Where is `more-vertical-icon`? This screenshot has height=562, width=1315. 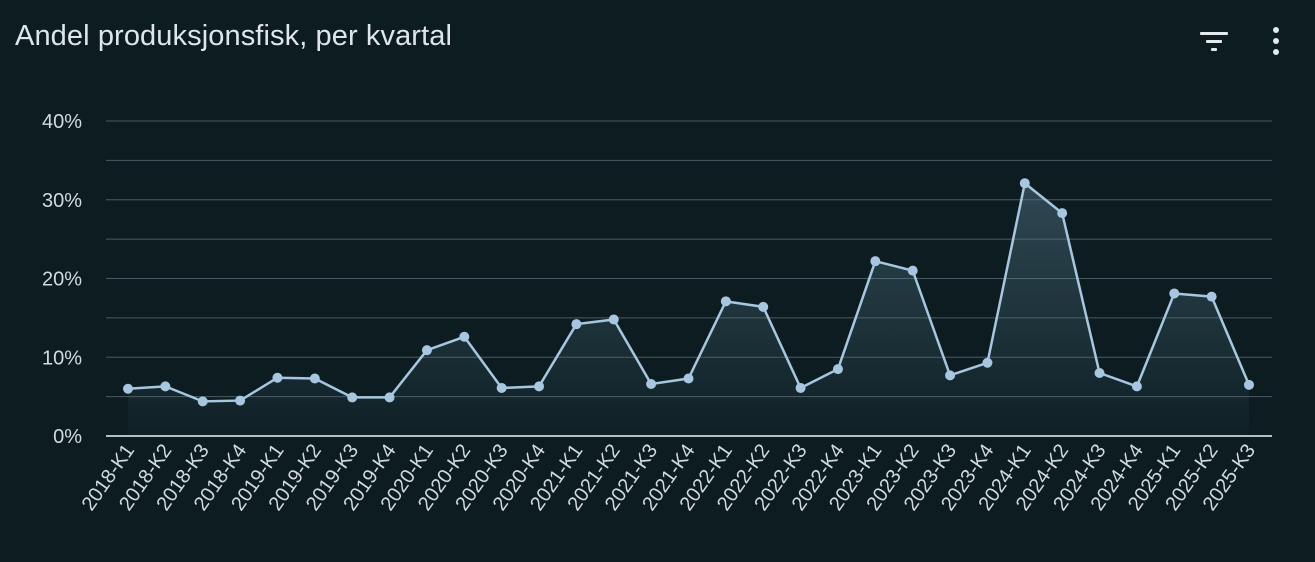
more-vertical-icon is located at coordinates (1276, 41).